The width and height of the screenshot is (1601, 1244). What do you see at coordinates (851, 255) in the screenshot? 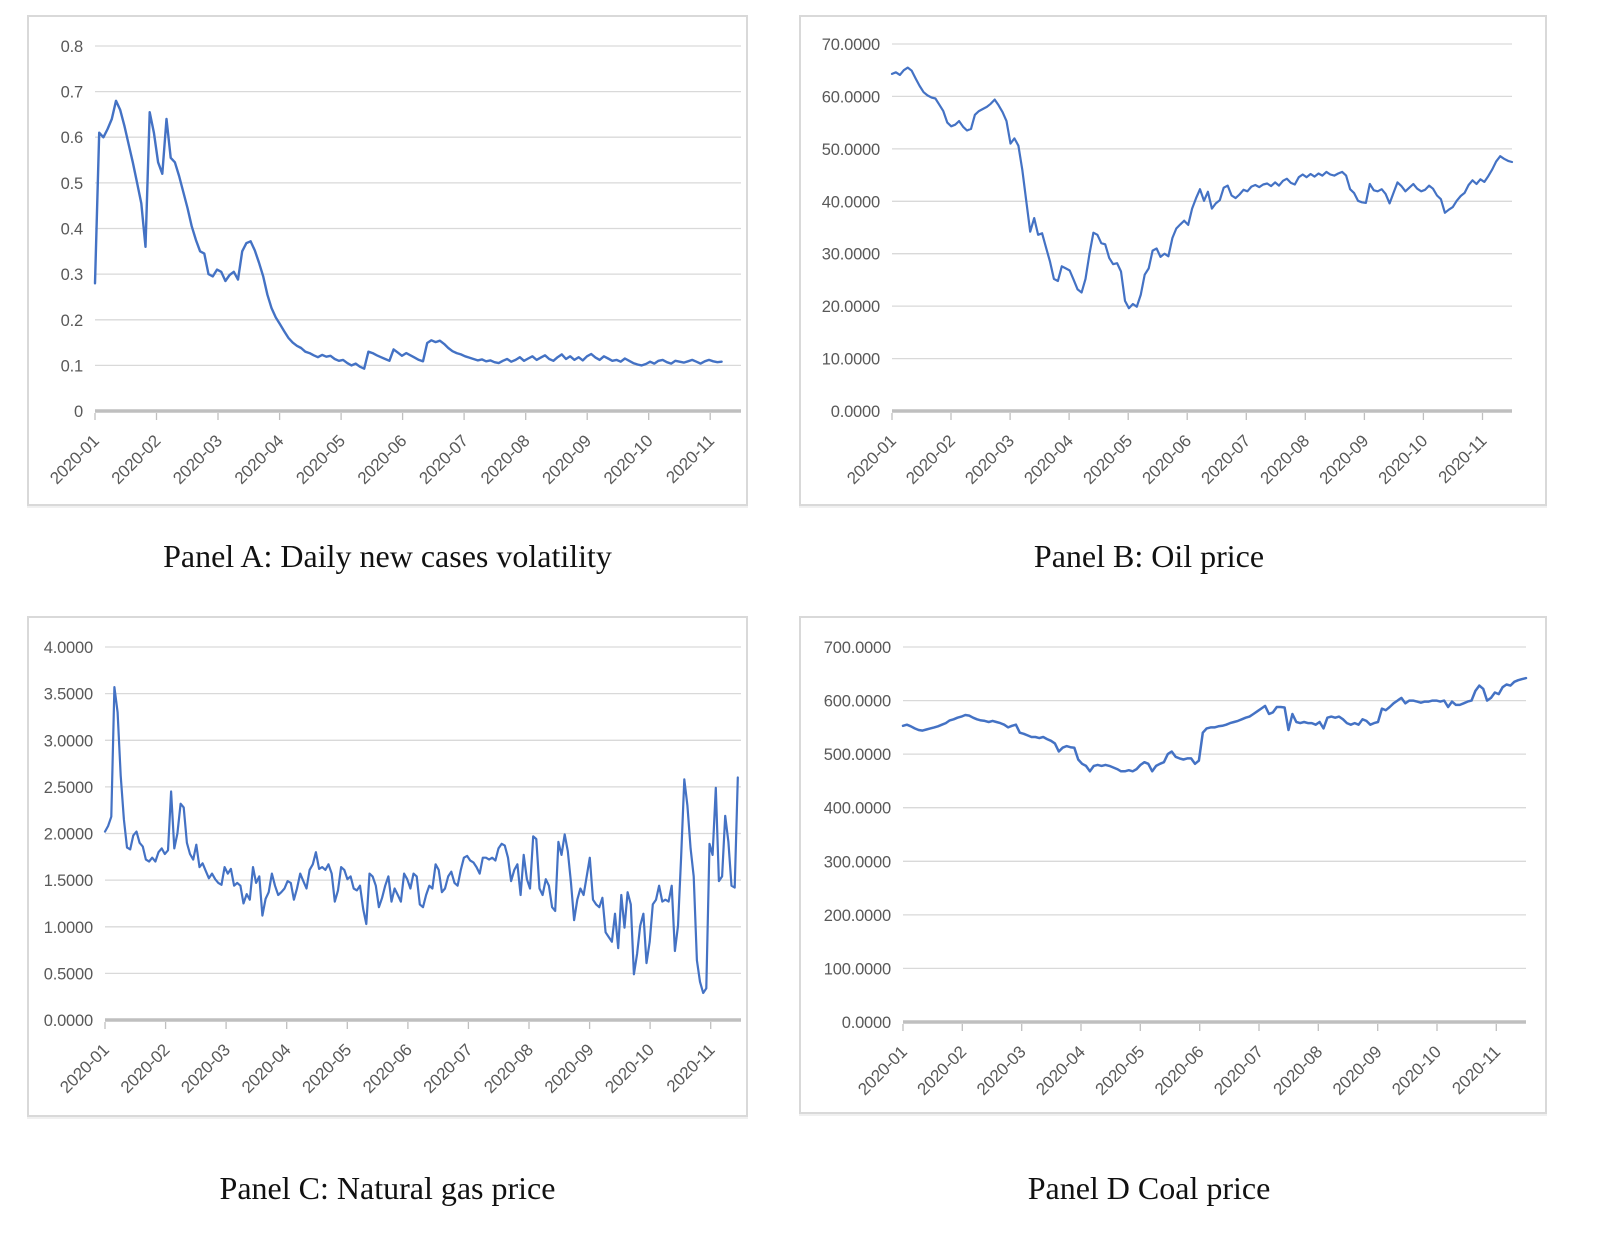
I see `svg-text: 30.0000` at bounding box center [851, 255].